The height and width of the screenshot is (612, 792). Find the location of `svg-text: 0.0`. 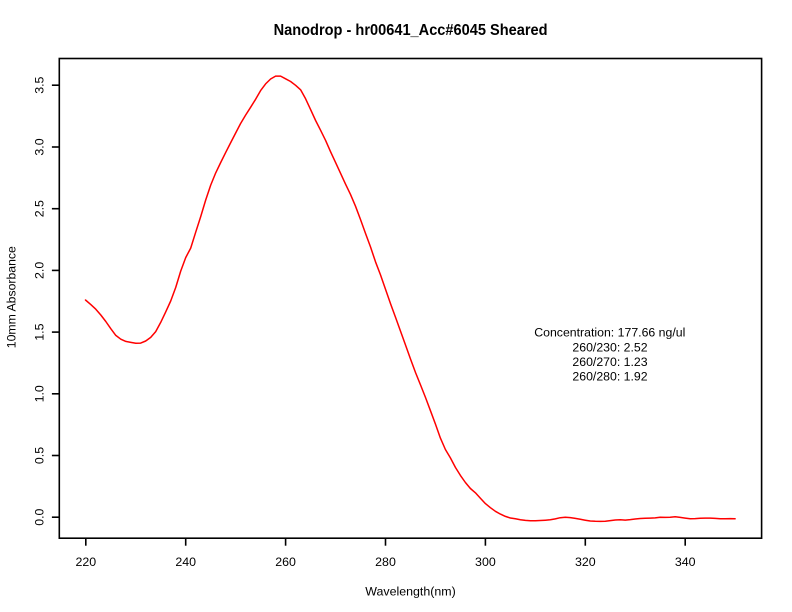

svg-text: 0.0 is located at coordinates (39, 516).